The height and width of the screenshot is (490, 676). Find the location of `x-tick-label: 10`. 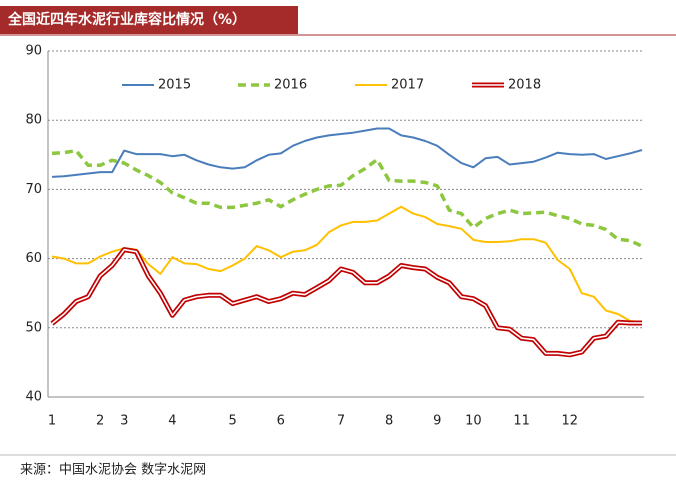

x-tick-label: 10 is located at coordinates (473, 421).